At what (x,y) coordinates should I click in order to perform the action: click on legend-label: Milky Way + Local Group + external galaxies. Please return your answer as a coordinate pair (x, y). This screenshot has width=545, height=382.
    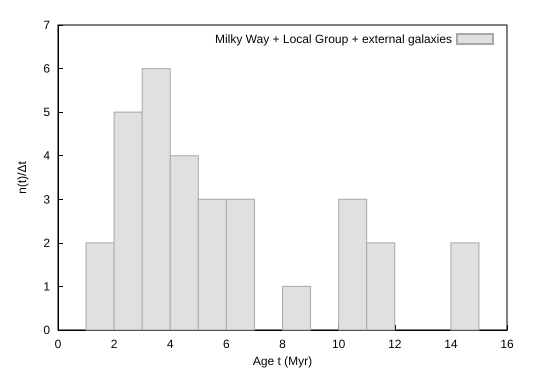
    Looking at the image, I should click on (333, 39).